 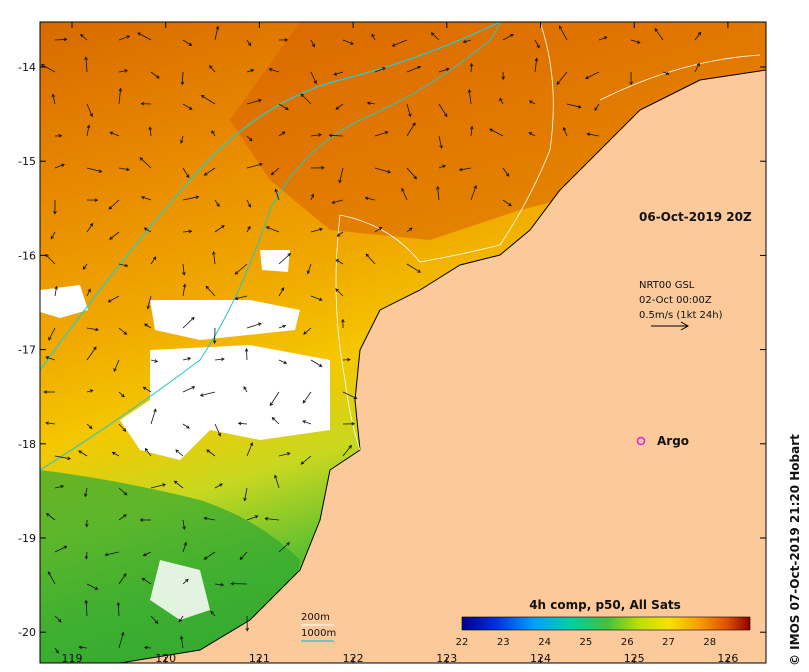 I want to click on colorbar-tick-label: 27, so click(x=668, y=642).